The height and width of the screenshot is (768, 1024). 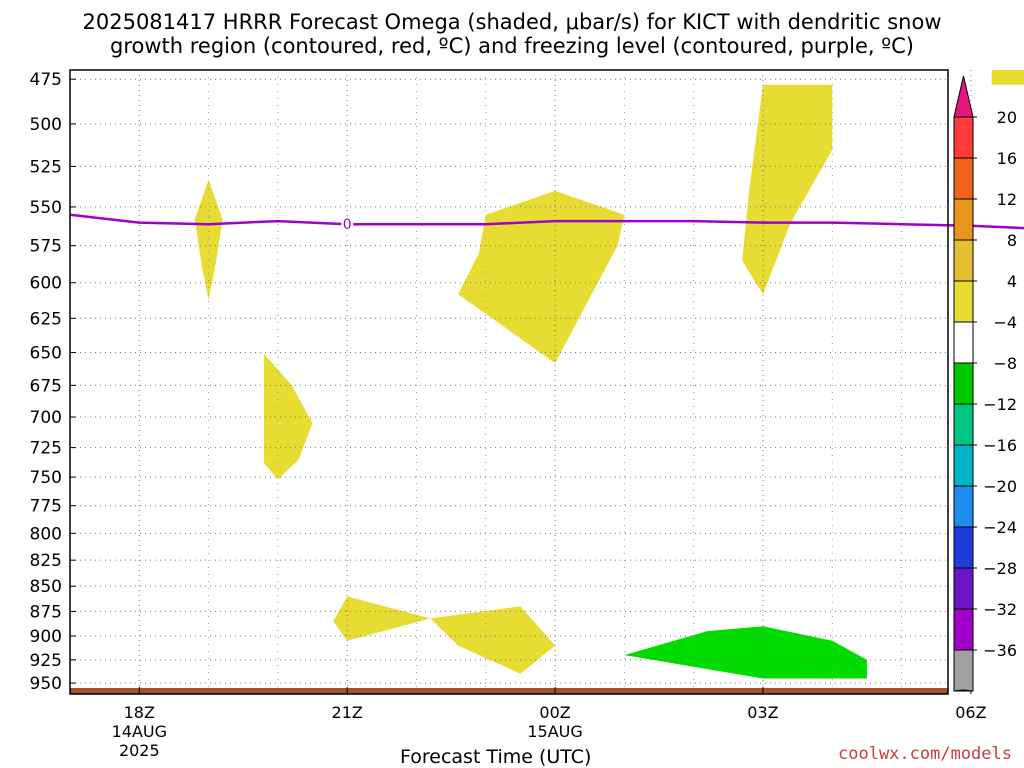 I want to click on colorbar-label: 16, so click(x=1007, y=158).